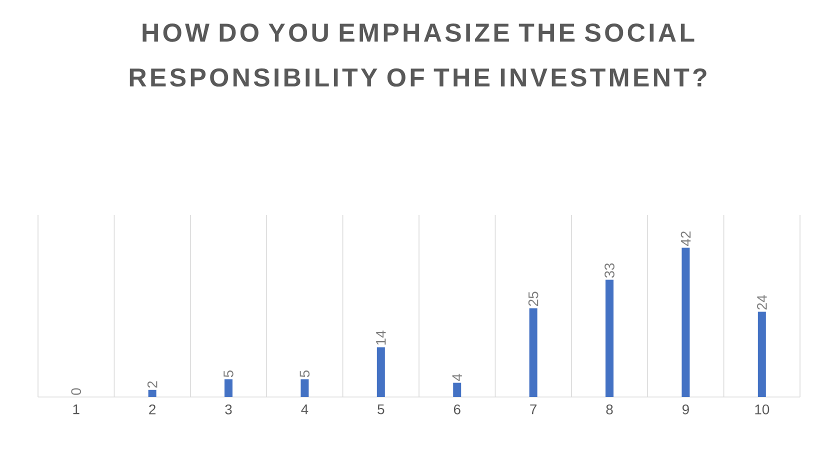  What do you see at coordinates (533, 299) in the screenshot?
I see `data-label: 25` at bounding box center [533, 299].